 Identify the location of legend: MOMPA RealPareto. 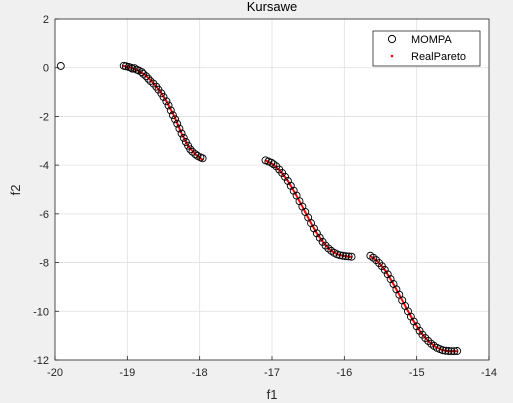
(426, 48).